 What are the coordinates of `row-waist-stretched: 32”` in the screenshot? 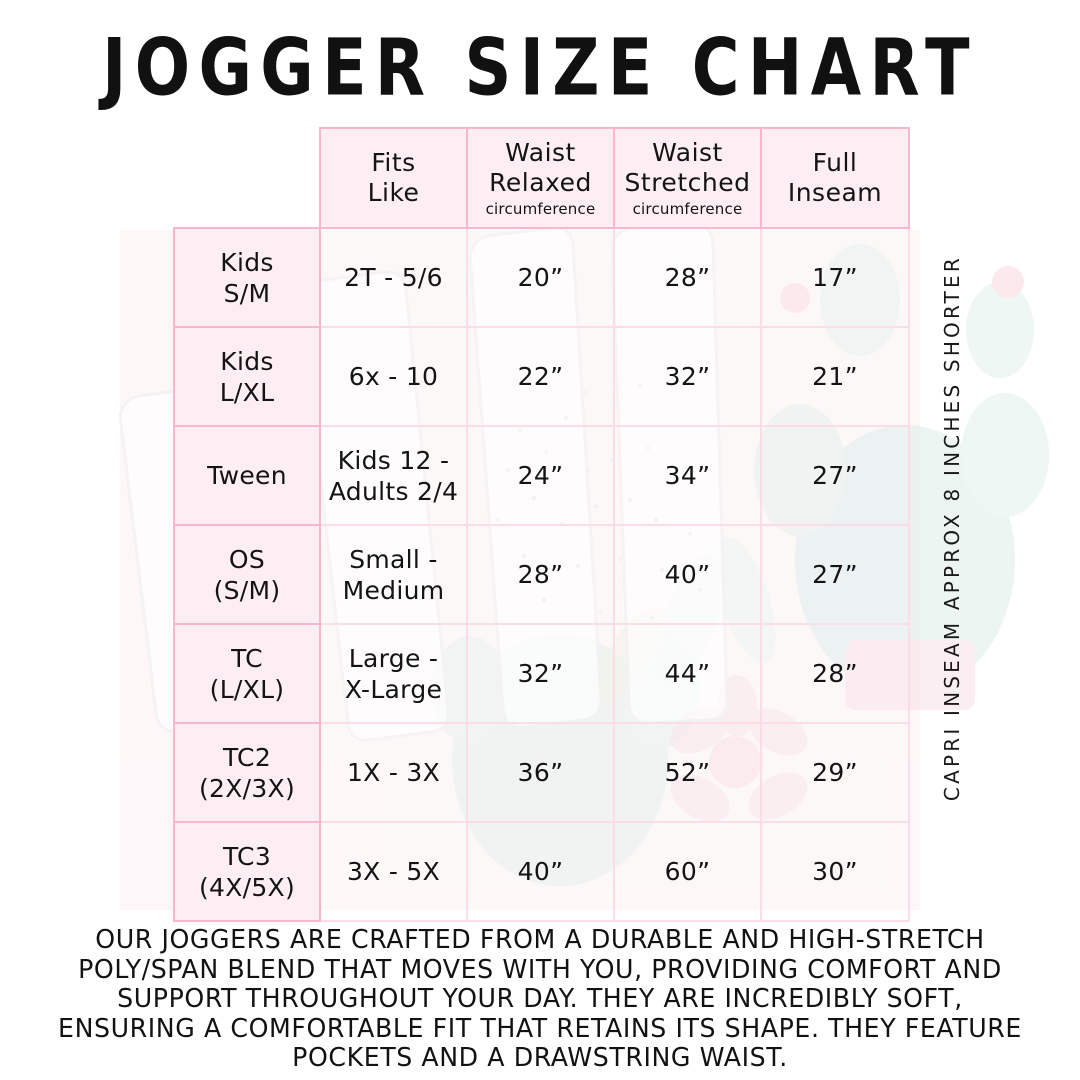 It's located at (687, 376).